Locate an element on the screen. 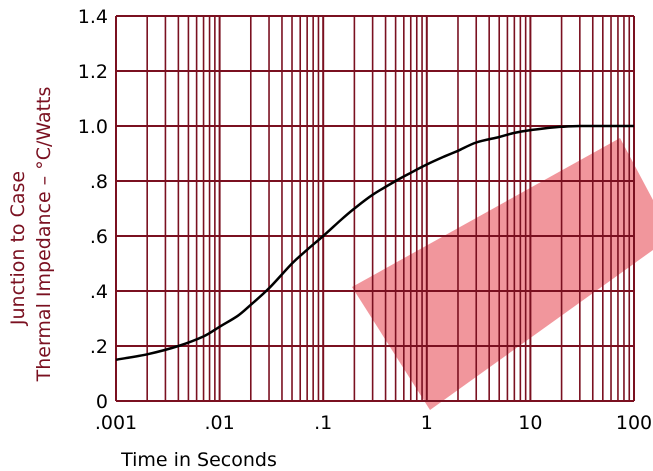  y-tick-label: .8 is located at coordinates (99, 182).